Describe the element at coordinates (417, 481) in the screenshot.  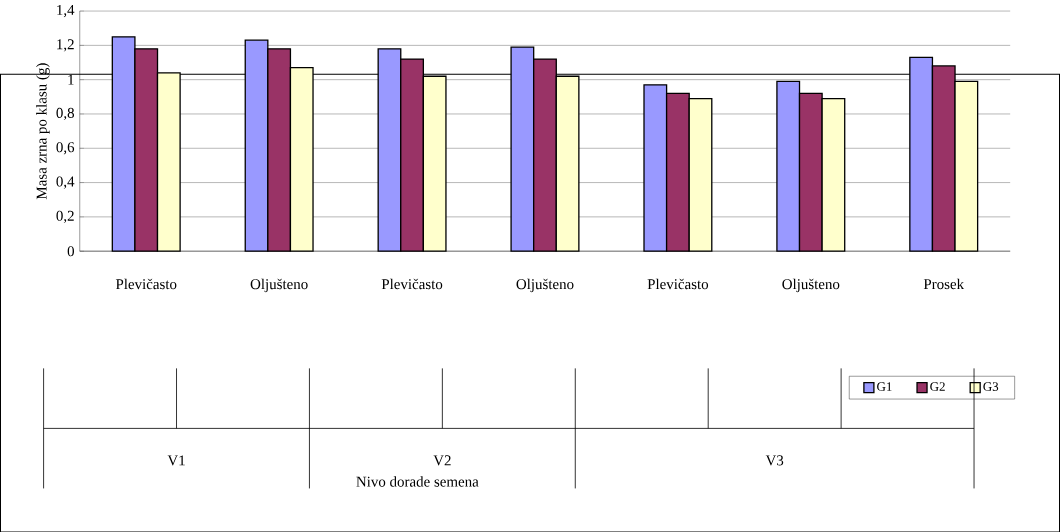
I see `text: Nivo dorade semena` at that location.